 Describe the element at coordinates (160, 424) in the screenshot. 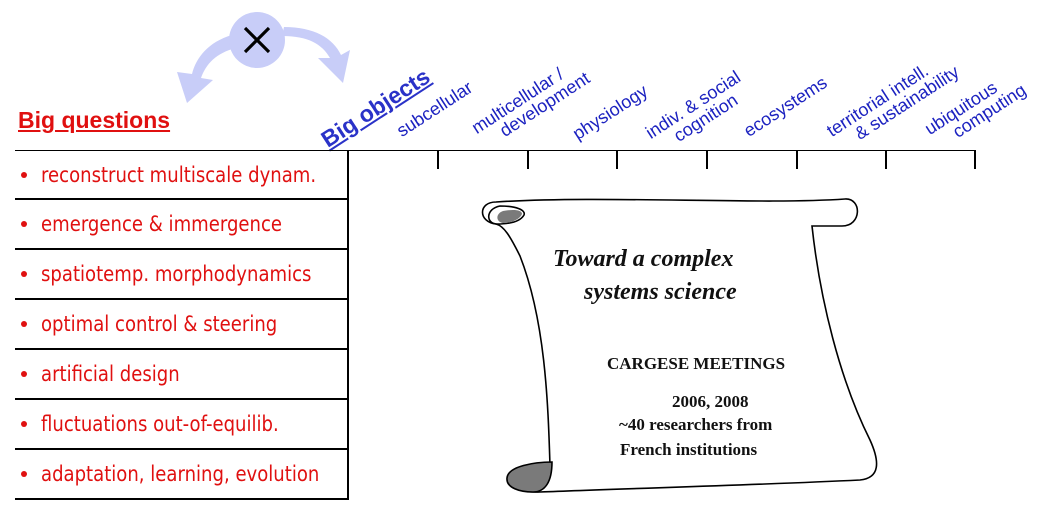

I see `big-question-text: fluctuations out-of-equilib.` at that location.